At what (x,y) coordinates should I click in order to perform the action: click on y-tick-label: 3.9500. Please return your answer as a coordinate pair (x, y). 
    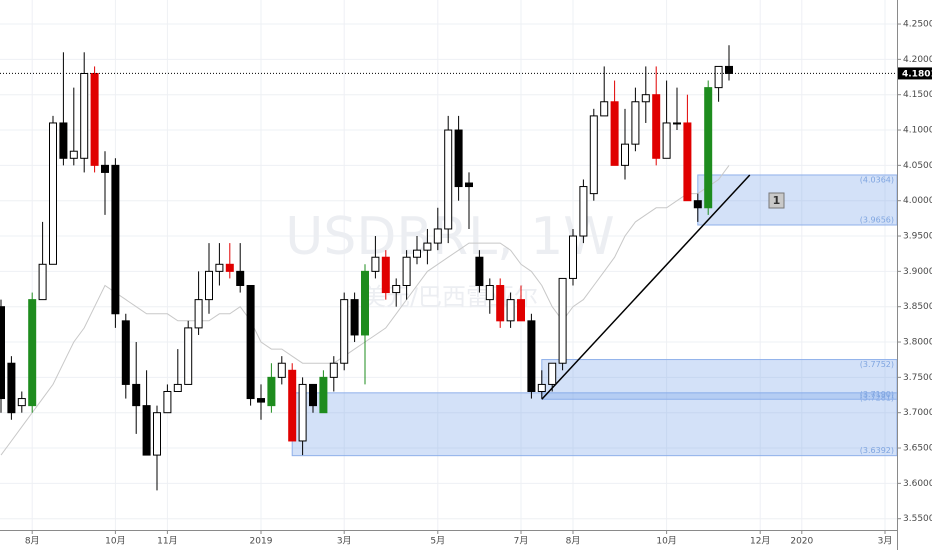
    Looking at the image, I should click on (917, 237).